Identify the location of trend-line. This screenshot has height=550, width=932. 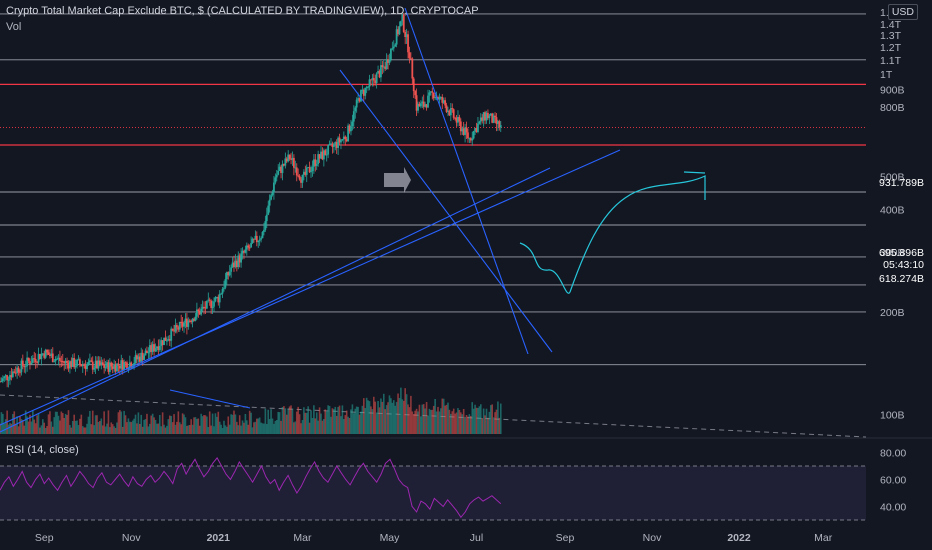
(210, 399).